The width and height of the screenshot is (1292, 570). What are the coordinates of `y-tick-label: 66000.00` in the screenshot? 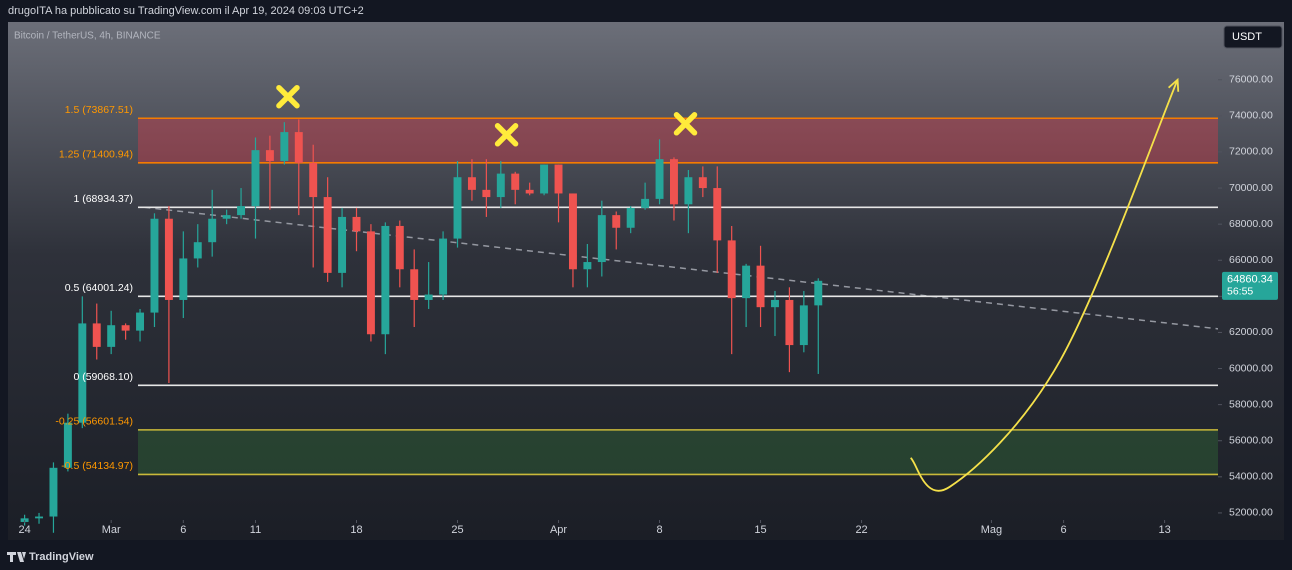 It's located at (1251, 260).